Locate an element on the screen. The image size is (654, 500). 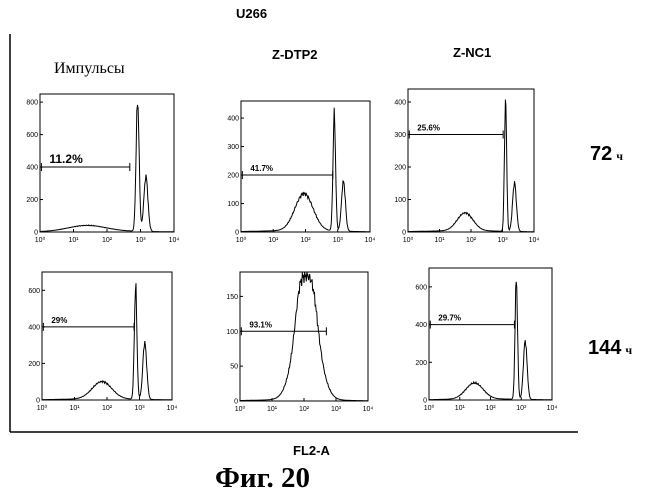
x-axis-title: FL2-A is located at coordinates (311, 450).